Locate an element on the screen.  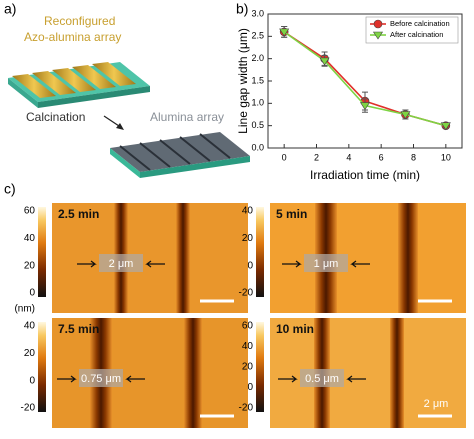
x-tick-label: 8 is located at coordinates (413, 157).